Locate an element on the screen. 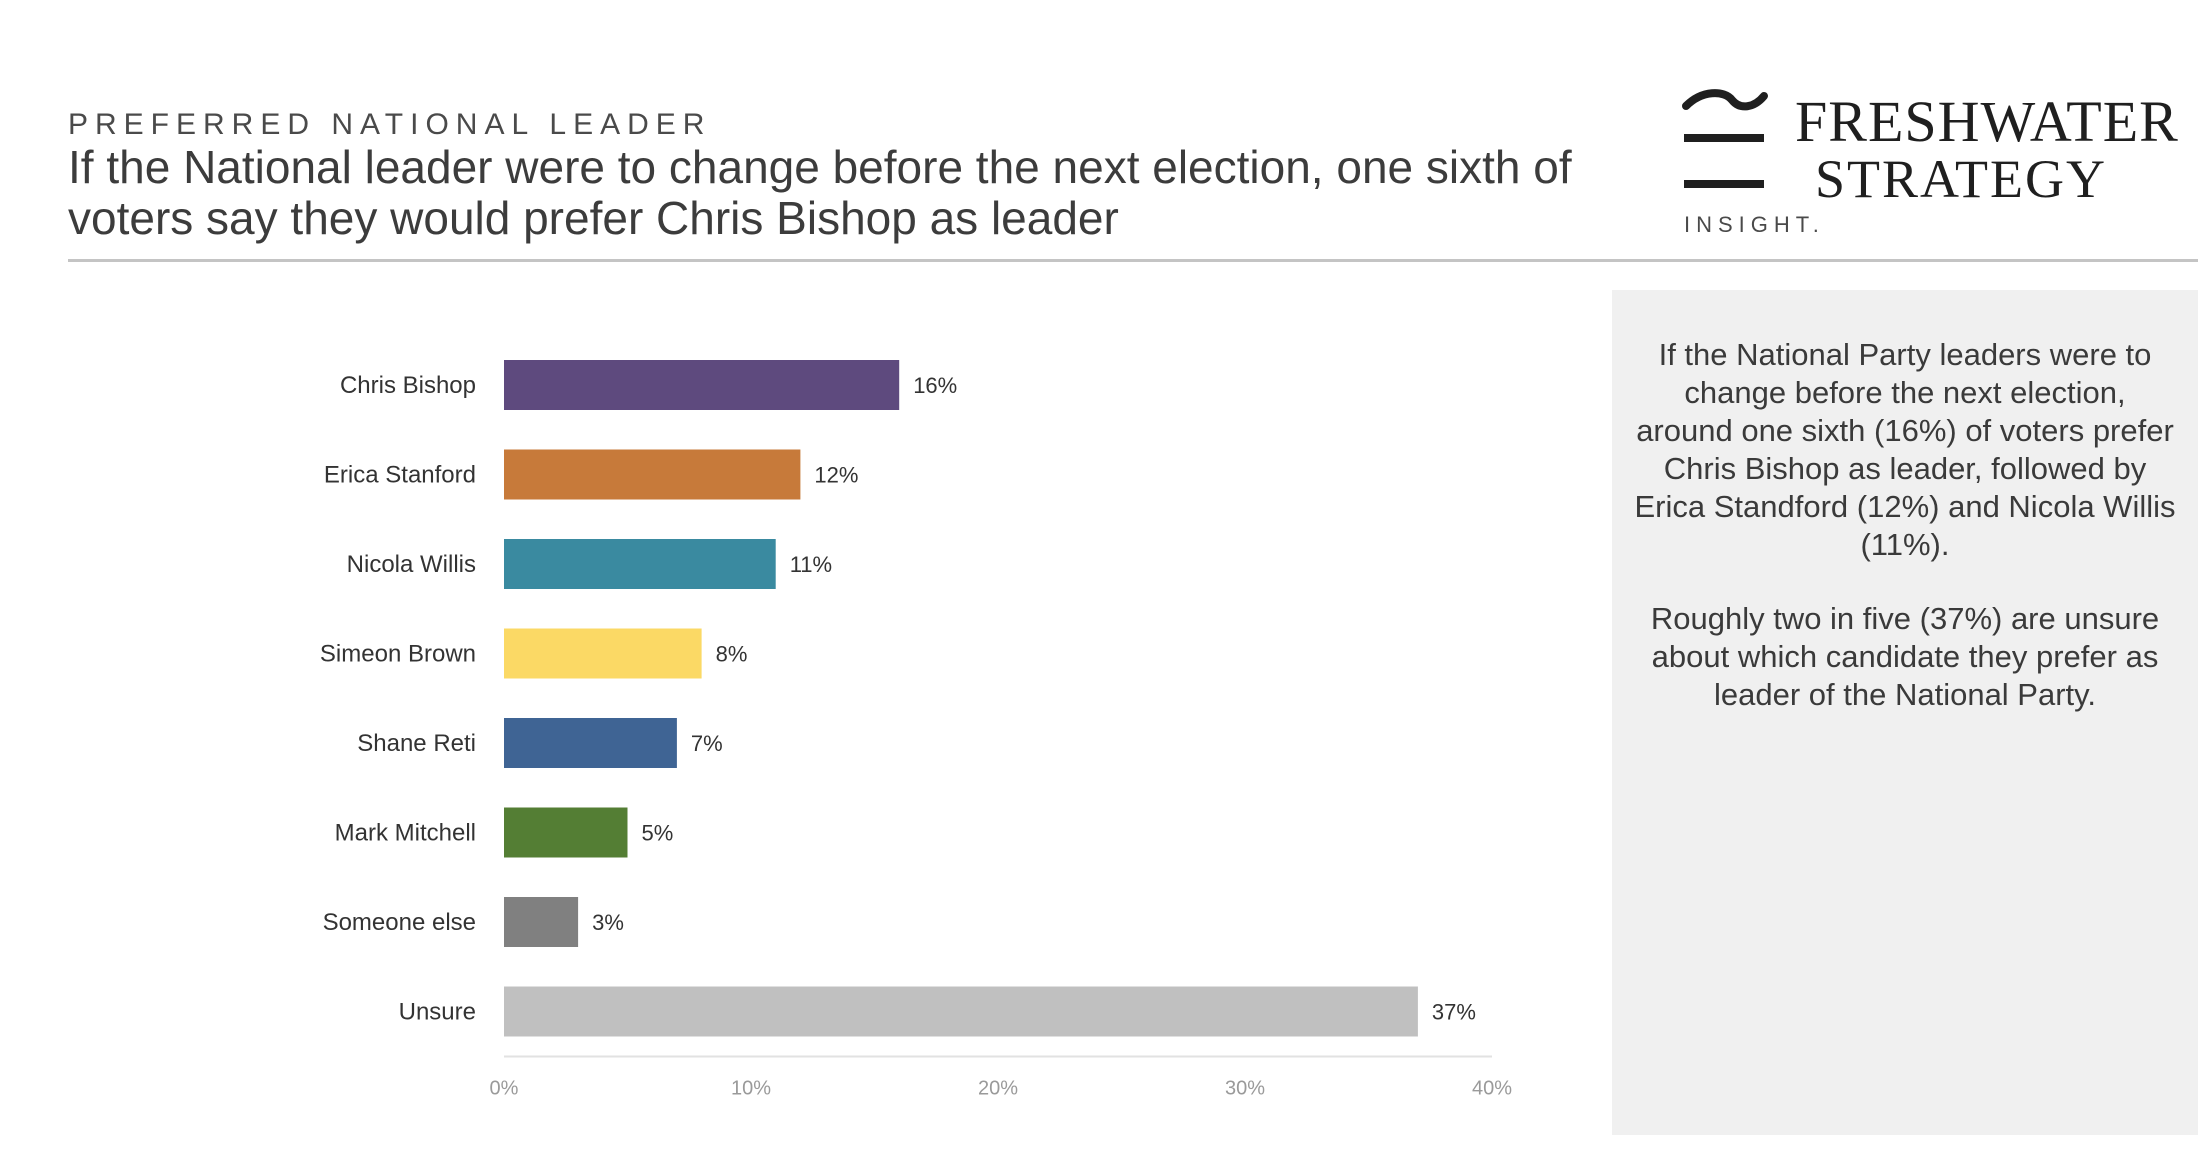 This screenshot has width=2198, height=1152. category-label: Nicola Willis is located at coordinates (411, 564).